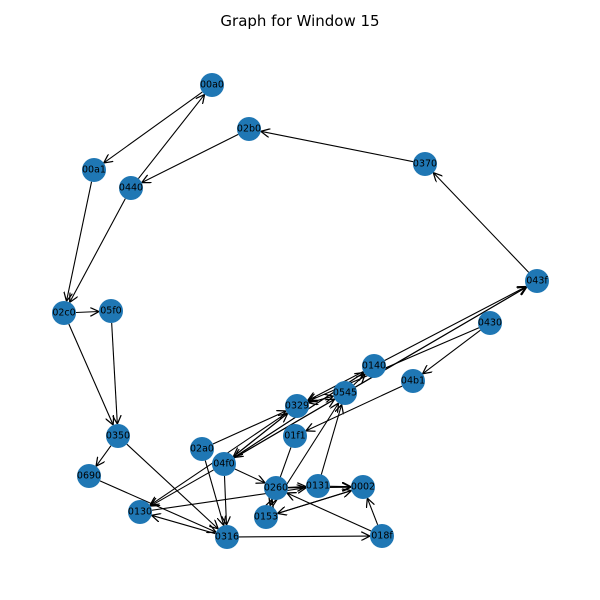 The width and height of the screenshot is (600, 600). I want to click on node-label: 0140, so click(374, 366).